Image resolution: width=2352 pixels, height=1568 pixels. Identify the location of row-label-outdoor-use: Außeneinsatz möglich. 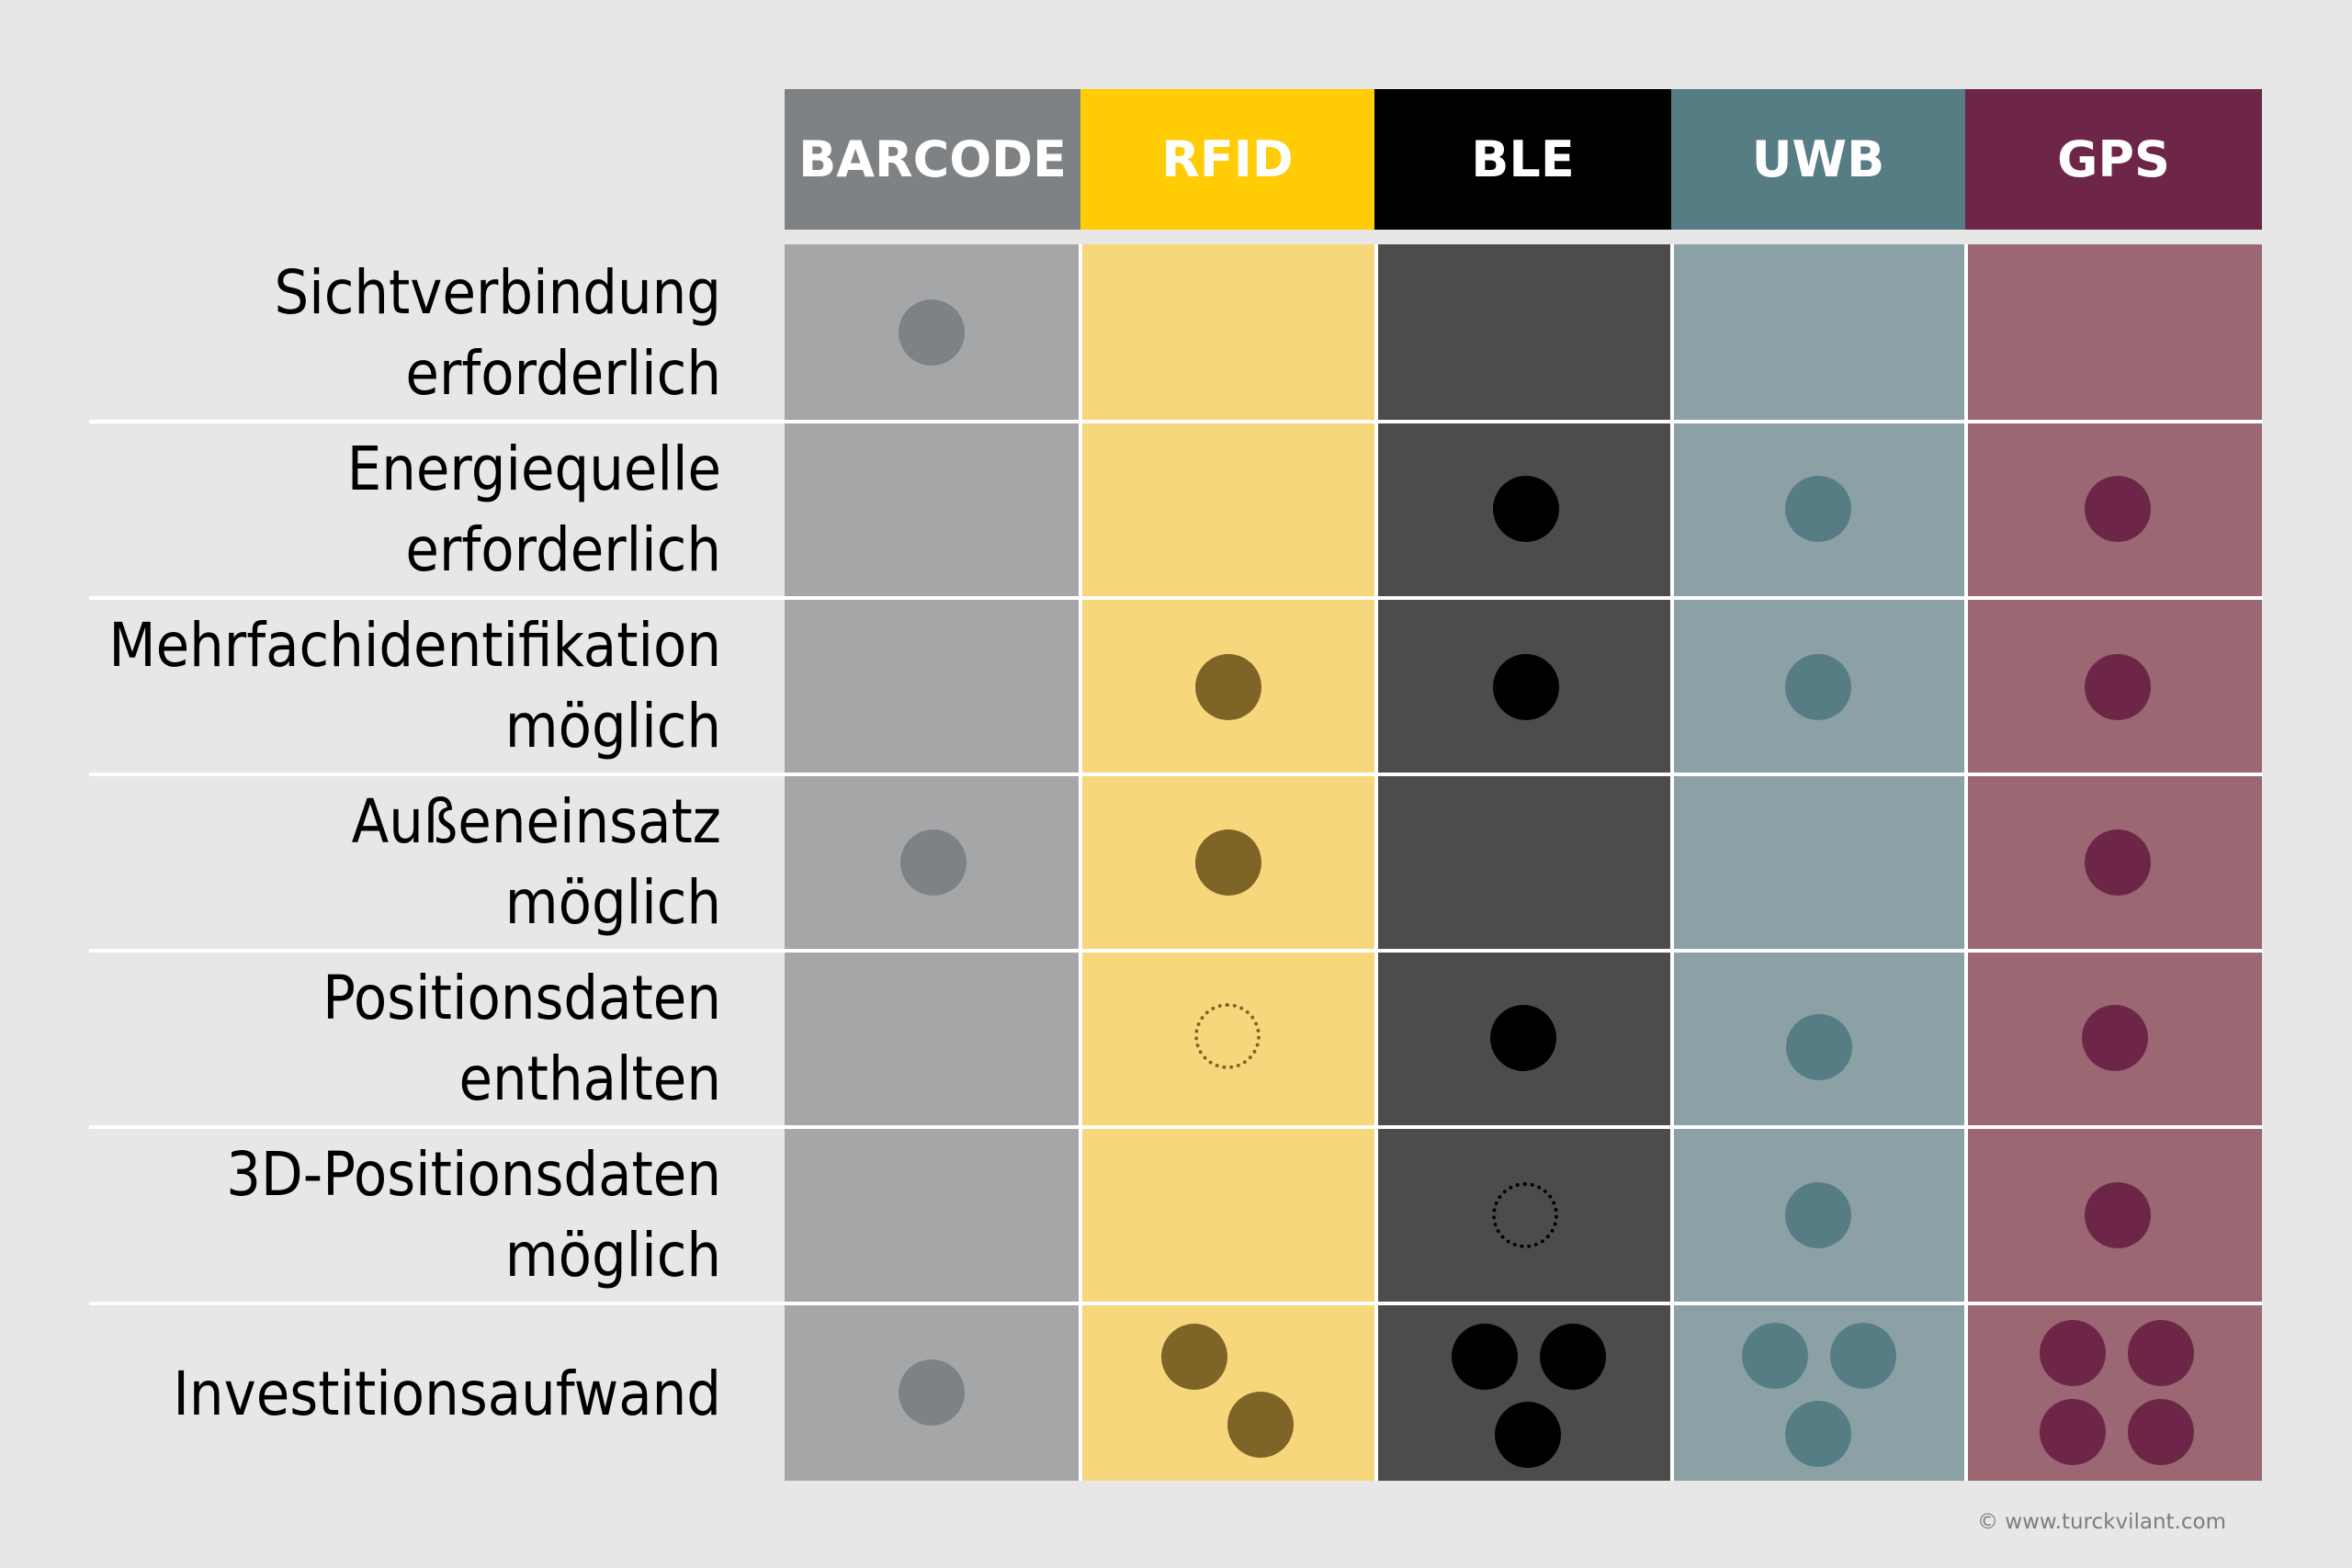
(413, 863).